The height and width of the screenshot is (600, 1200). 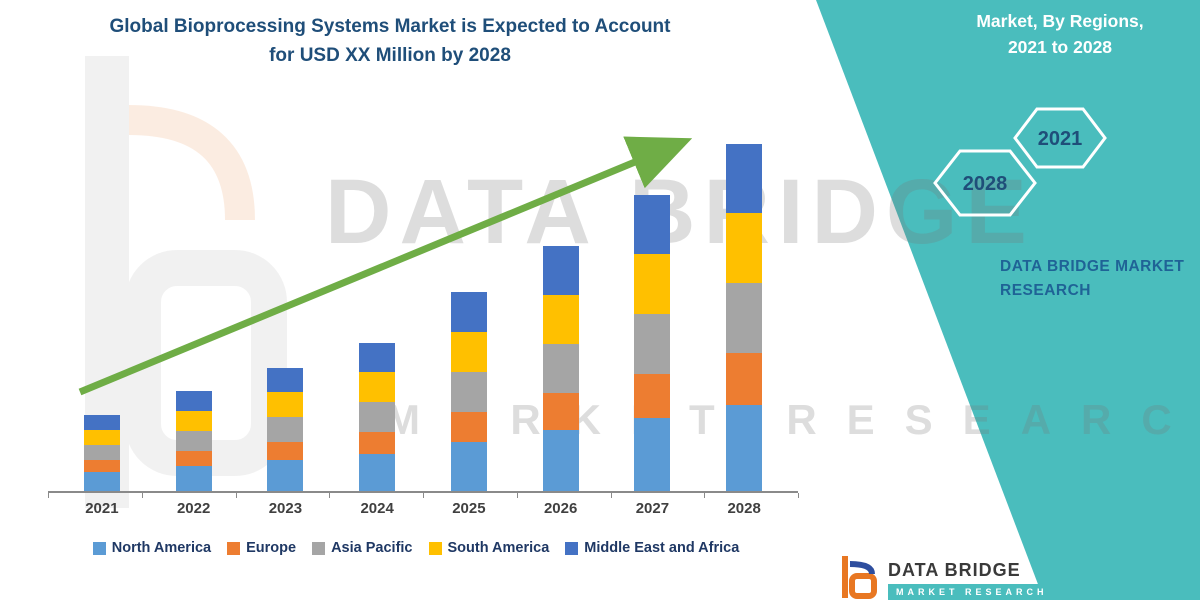 I want to click on legend-label: Europe, so click(x=271, y=548).